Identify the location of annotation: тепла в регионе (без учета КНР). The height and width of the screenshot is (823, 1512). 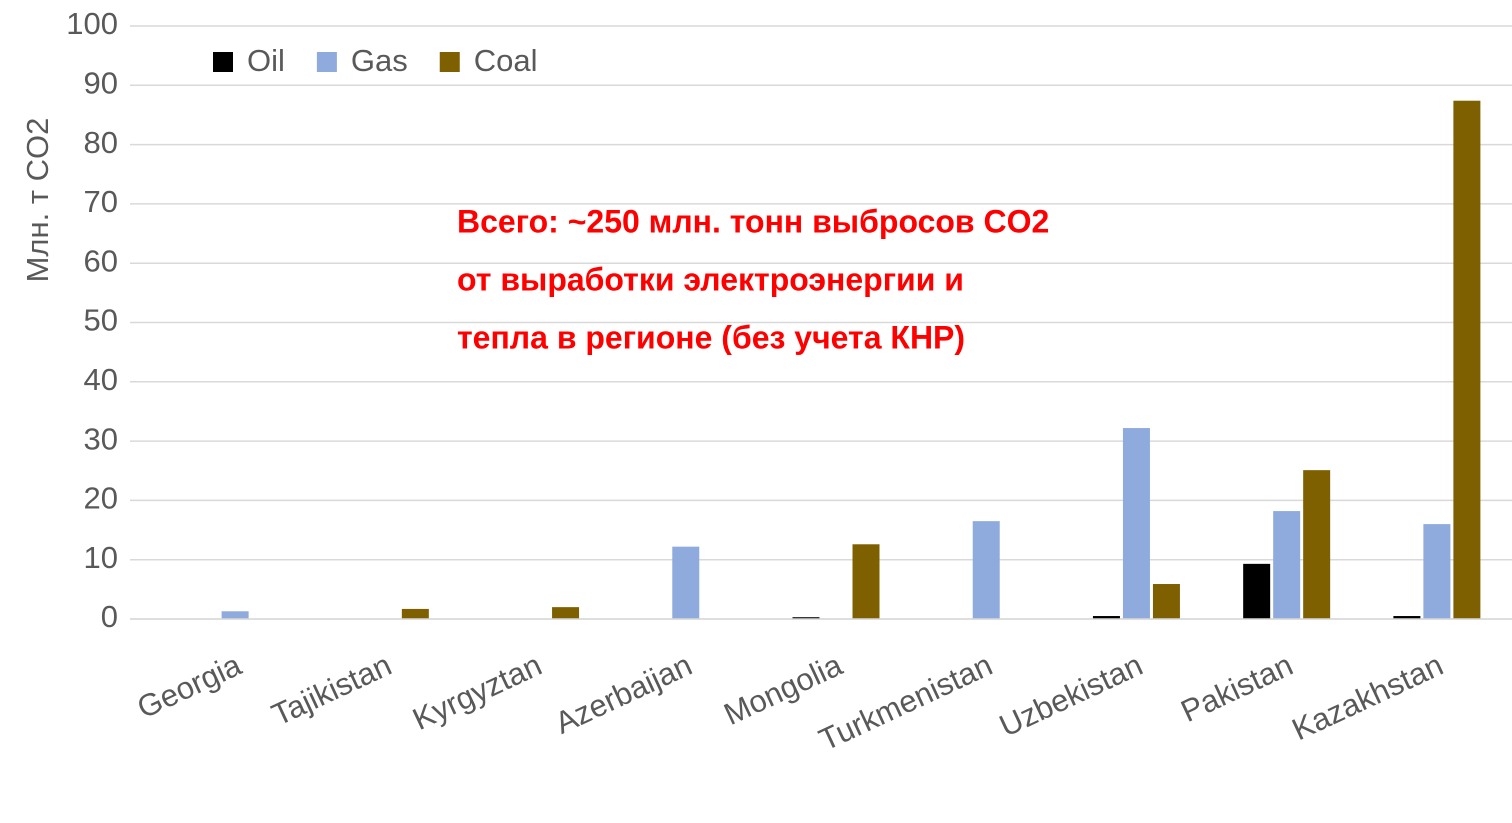
(711, 337).